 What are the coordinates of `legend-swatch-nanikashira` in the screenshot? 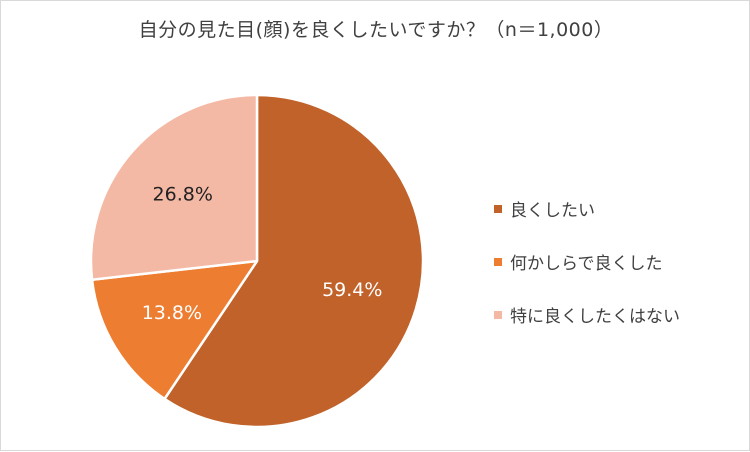 It's located at (498, 261).